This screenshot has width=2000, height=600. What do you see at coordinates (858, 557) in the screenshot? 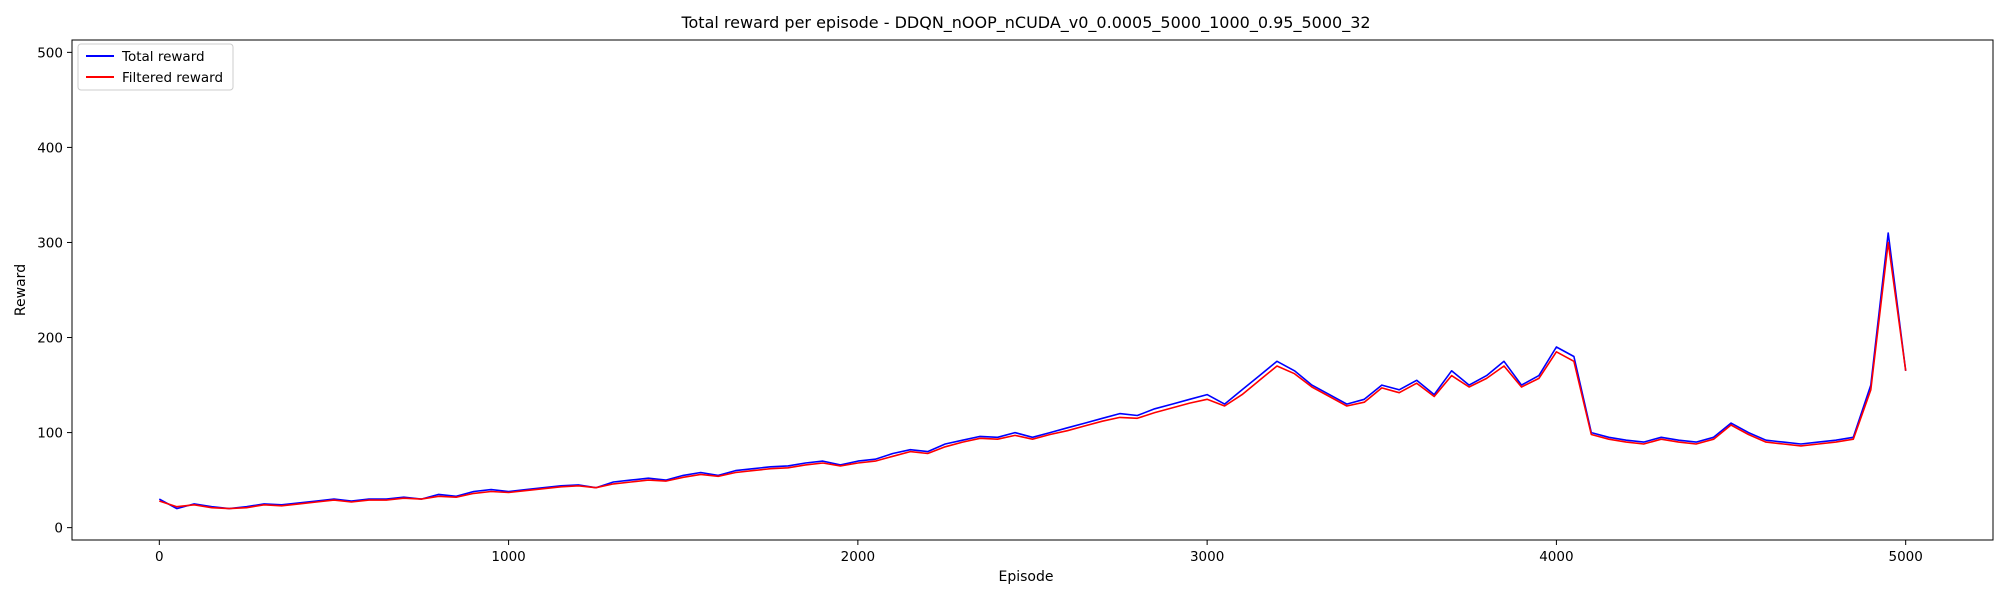
I see `x-tick-label: 2000` at bounding box center [858, 557].